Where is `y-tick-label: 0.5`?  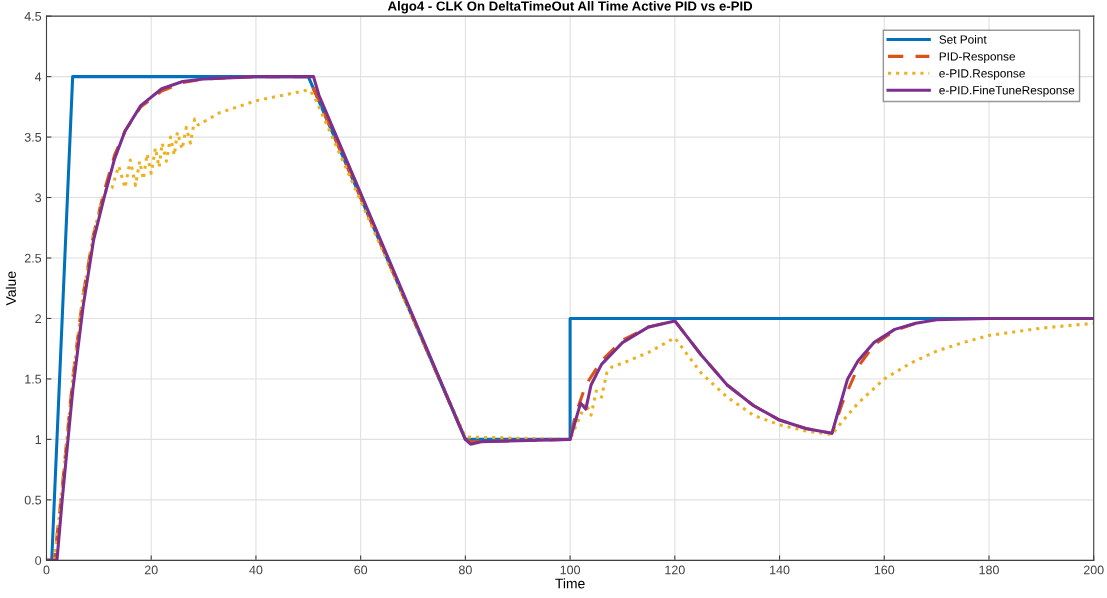
y-tick-label: 0.5 is located at coordinates (33, 500).